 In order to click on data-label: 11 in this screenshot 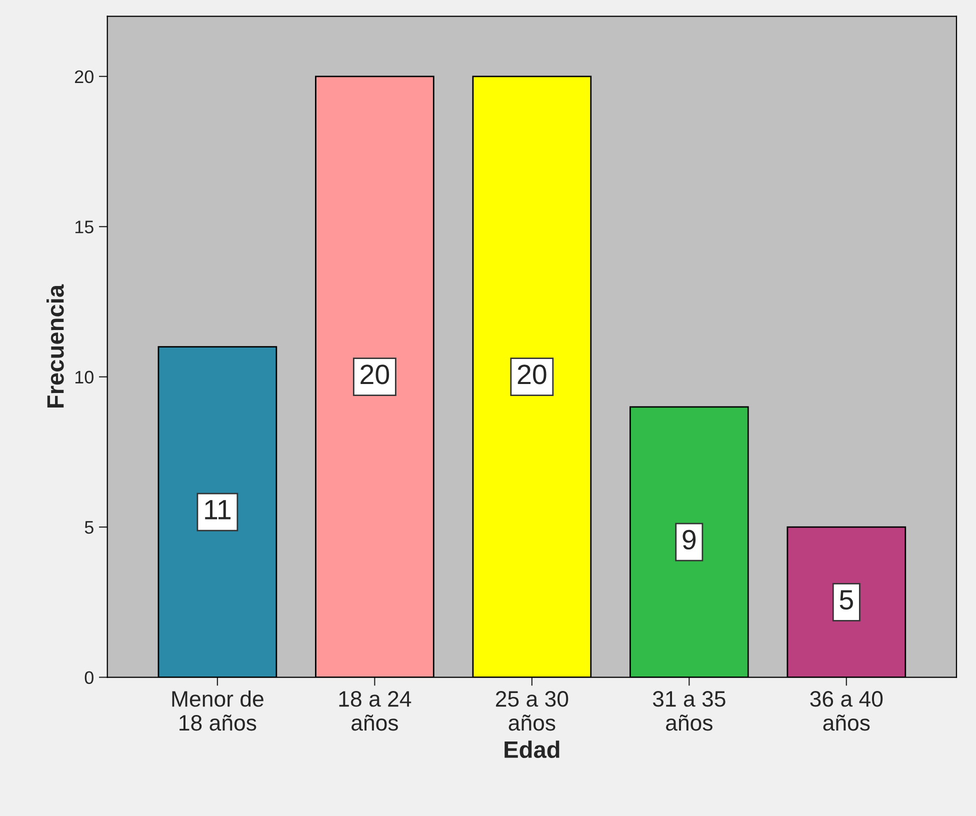, I will do `click(217, 510)`.